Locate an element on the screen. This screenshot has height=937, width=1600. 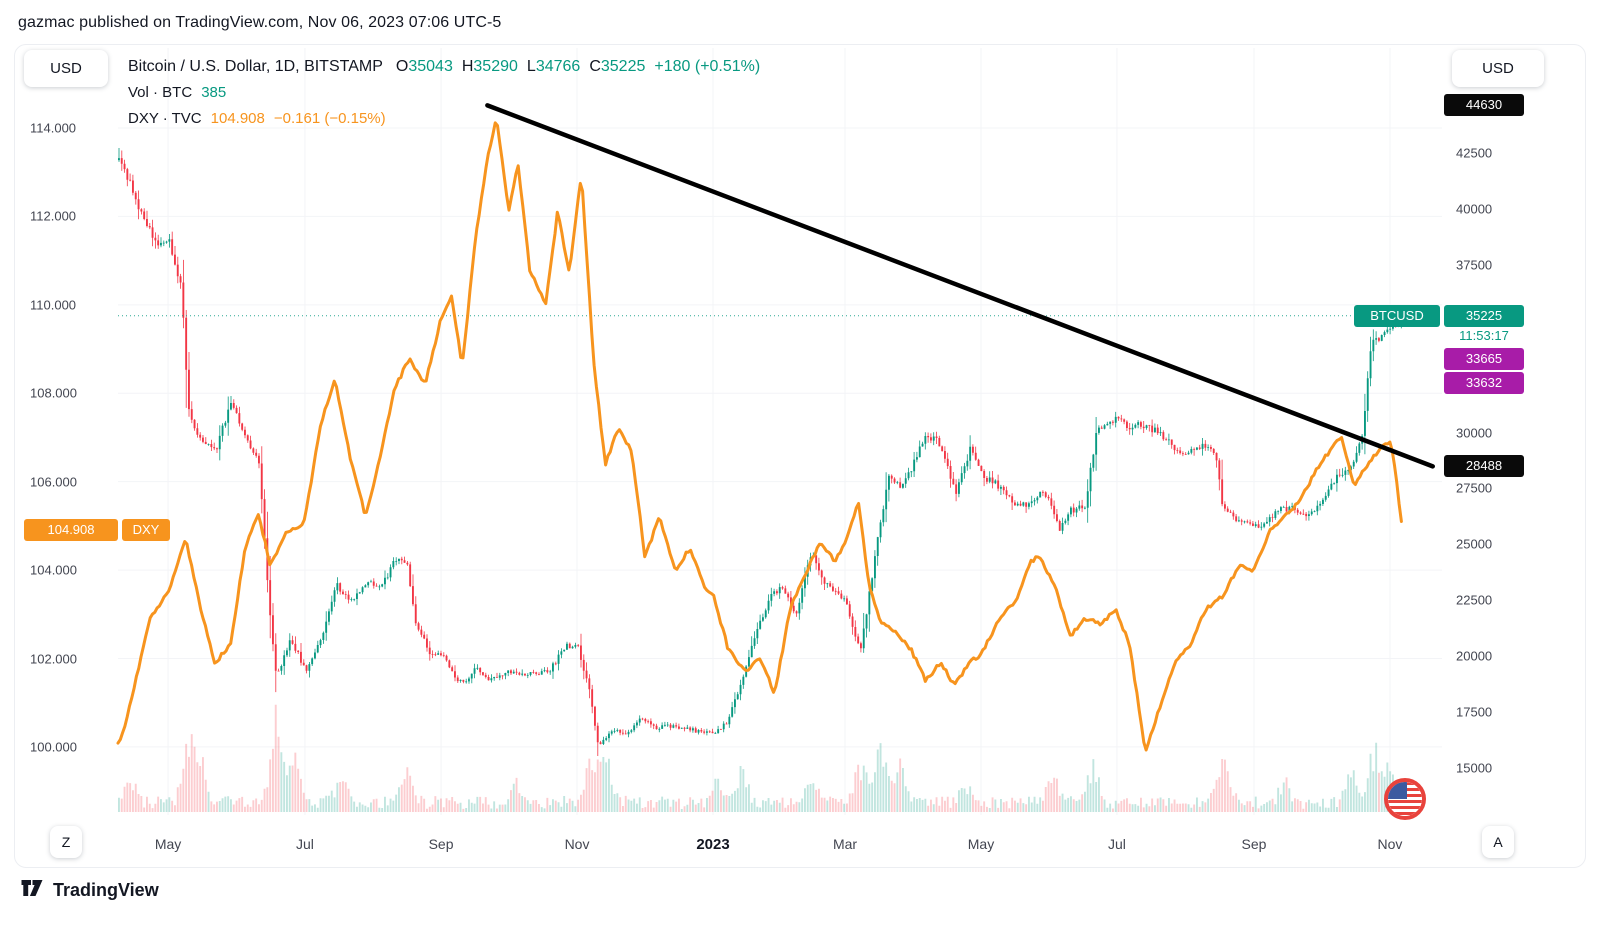
dxy-change: −0.161 (−0.15%) is located at coordinates (329, 118).